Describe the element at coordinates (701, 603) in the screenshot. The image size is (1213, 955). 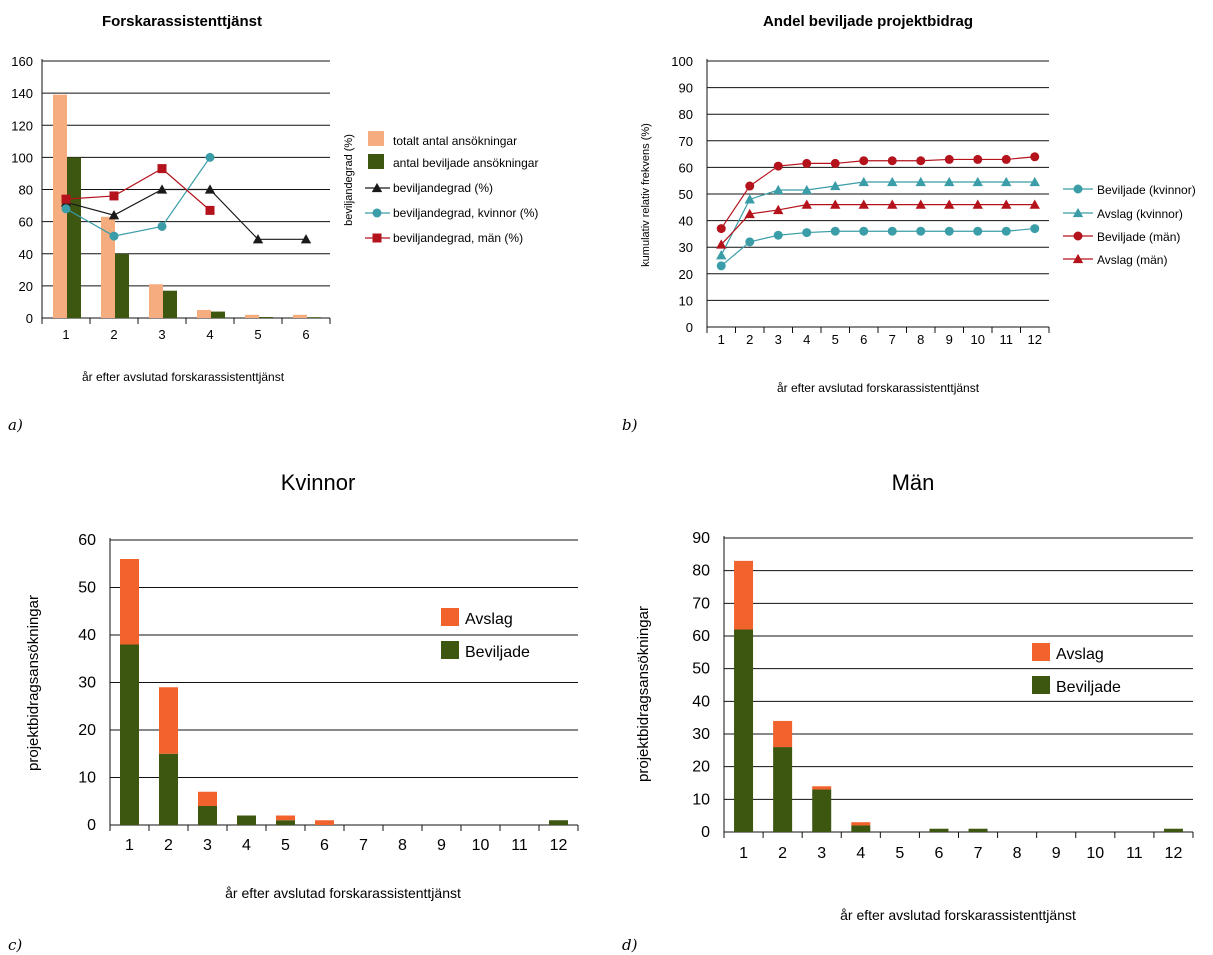
I see `chart-d-ytick-label: 70` at that location.